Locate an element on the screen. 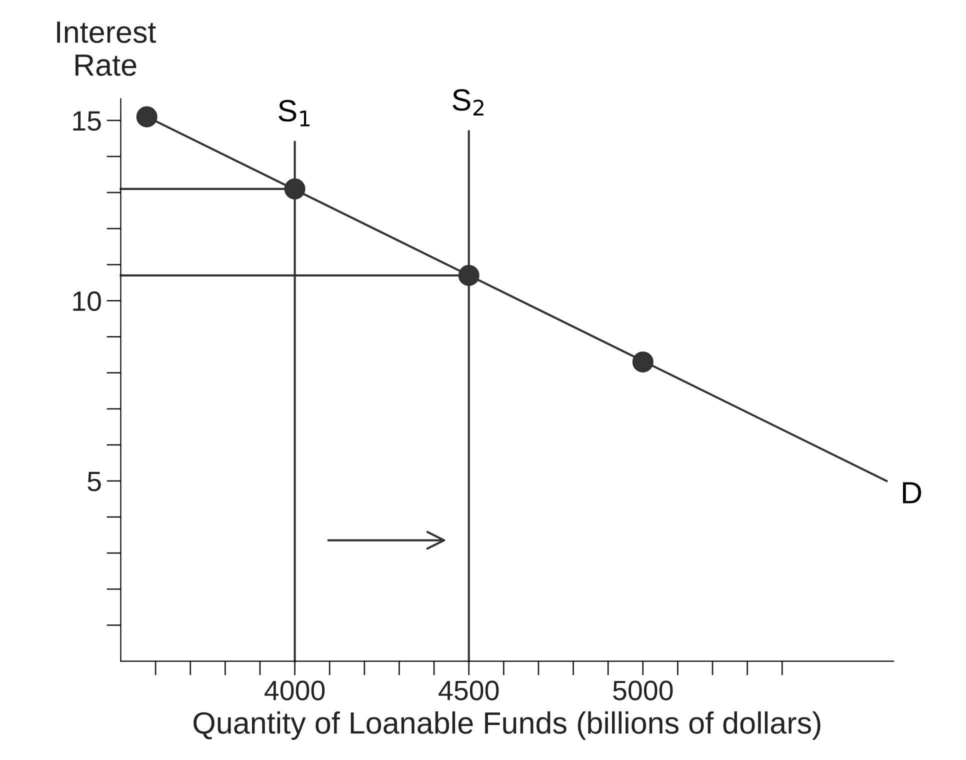  x-axis-title: Quantity of Loanable Funds (billions of dollars) is located at coordinates (507, 725).